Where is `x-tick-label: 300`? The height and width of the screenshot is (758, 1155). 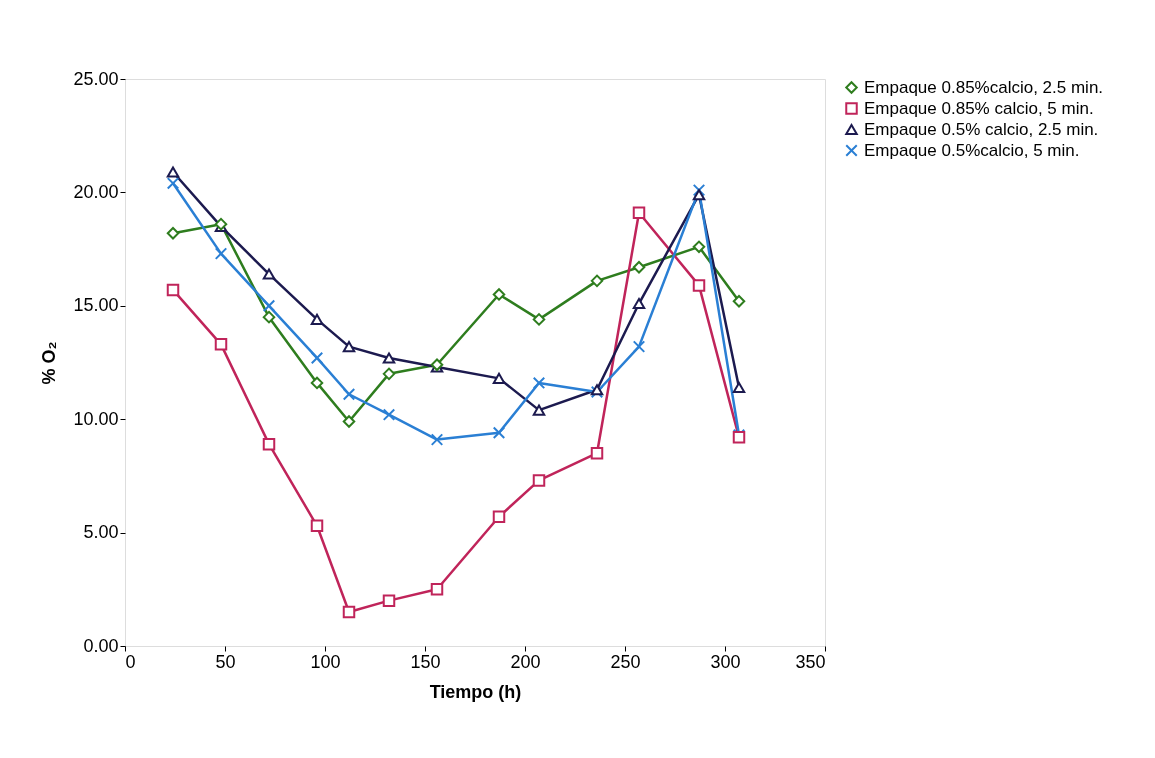
x-tick-label: 300 is located at coordinates (725, 661).